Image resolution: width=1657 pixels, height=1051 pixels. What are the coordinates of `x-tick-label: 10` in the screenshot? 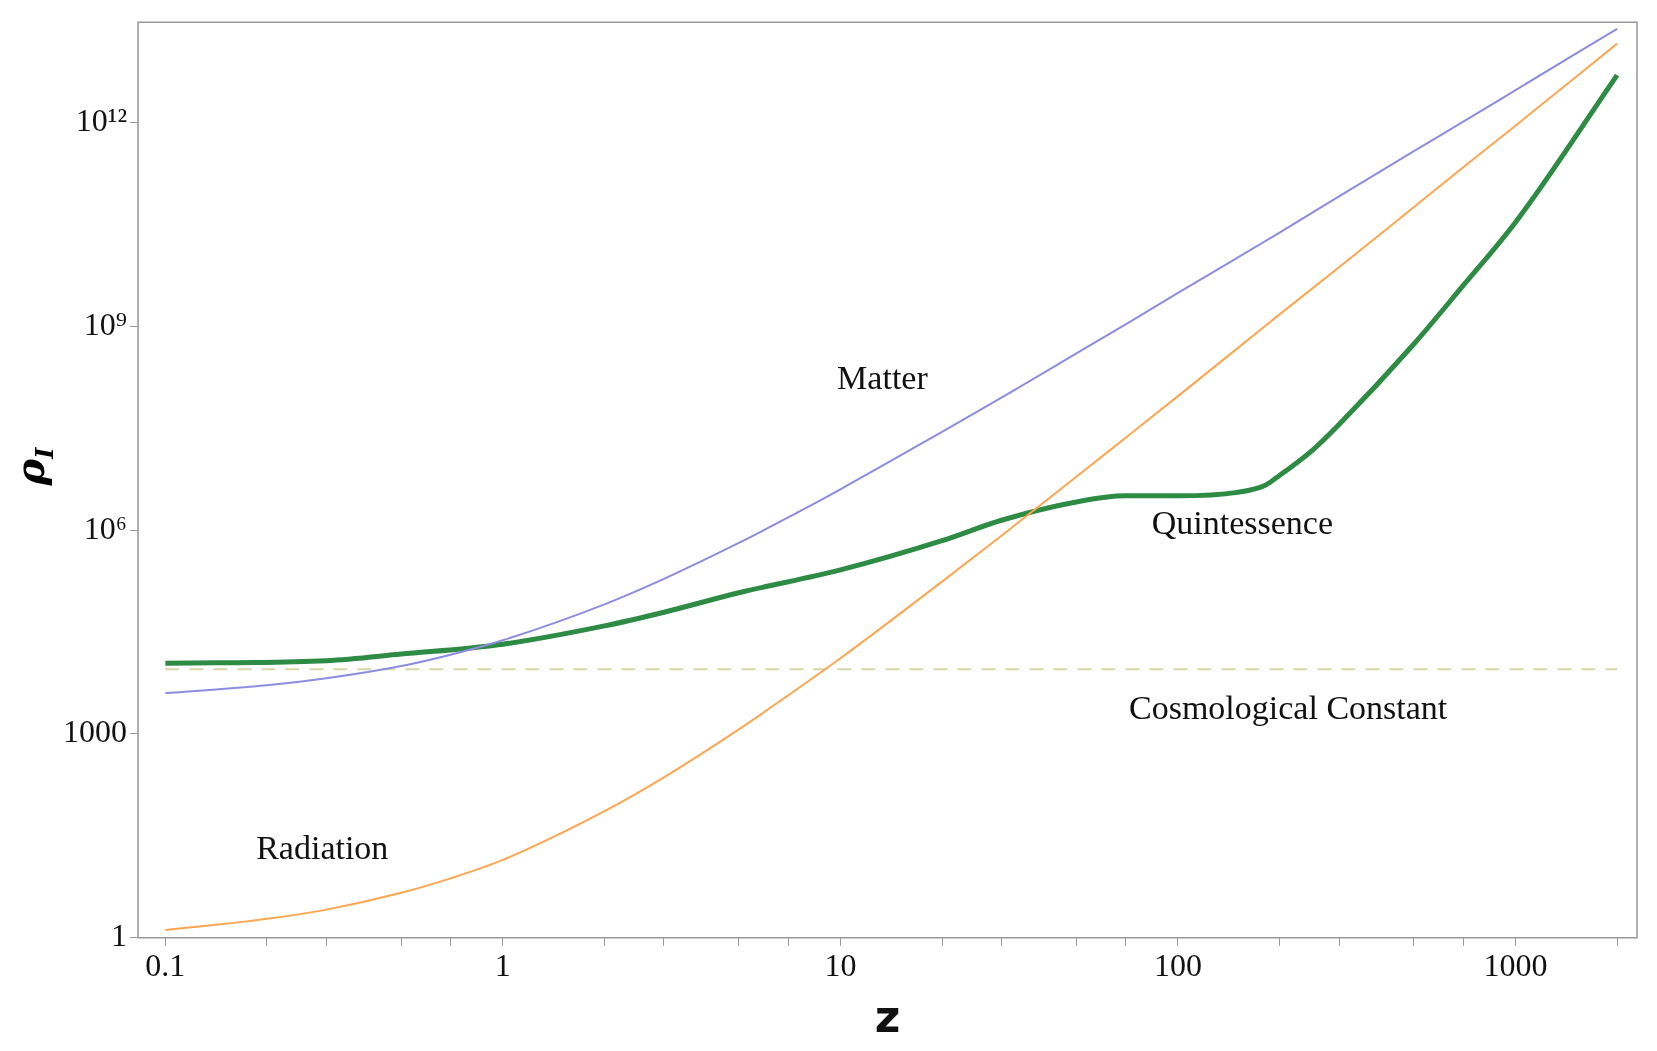 It's located at (840, 965).